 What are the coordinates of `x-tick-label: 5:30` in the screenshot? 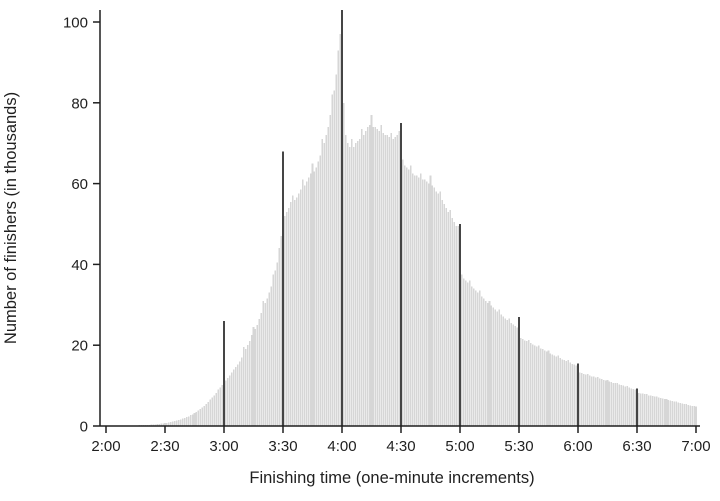 It's located at (518, 446).